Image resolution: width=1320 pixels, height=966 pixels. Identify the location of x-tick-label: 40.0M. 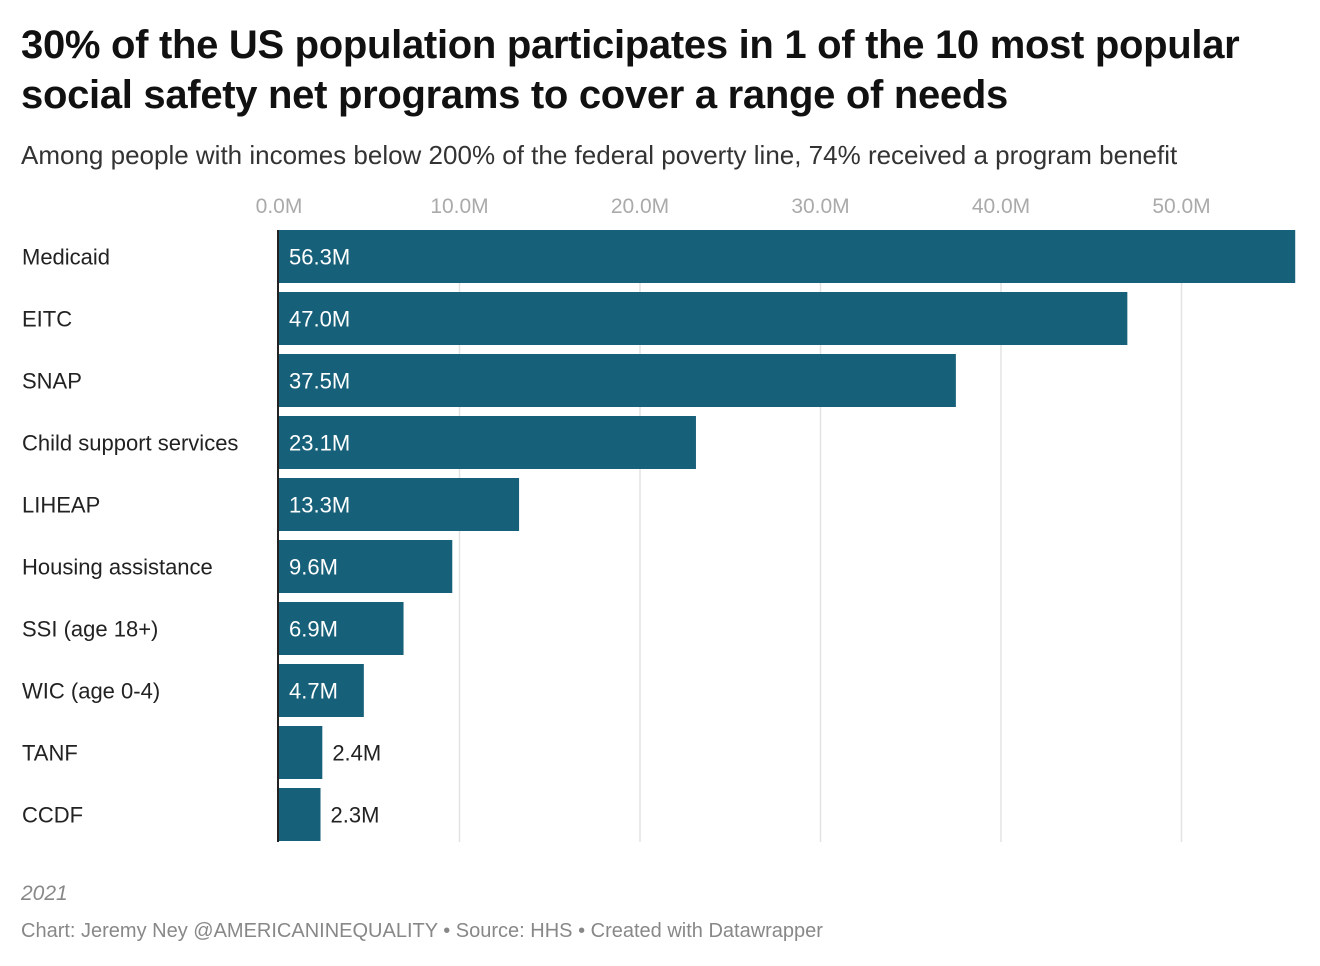
(1001, 206).